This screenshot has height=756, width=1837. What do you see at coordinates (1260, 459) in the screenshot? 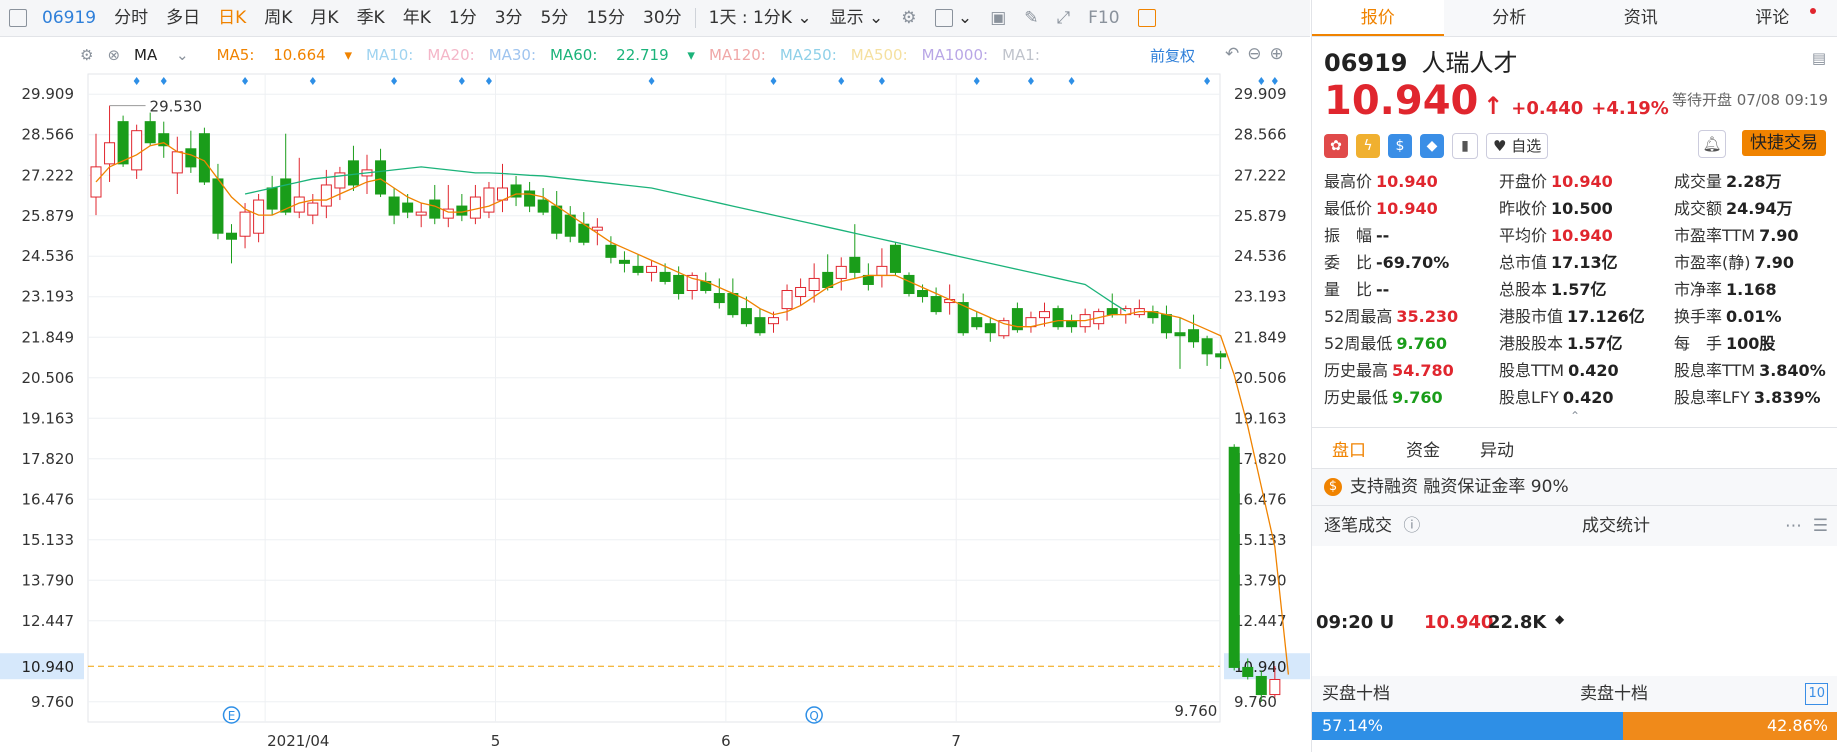
I see `y-tick-label-right: 17.820` at bounding box center [1260, 459].